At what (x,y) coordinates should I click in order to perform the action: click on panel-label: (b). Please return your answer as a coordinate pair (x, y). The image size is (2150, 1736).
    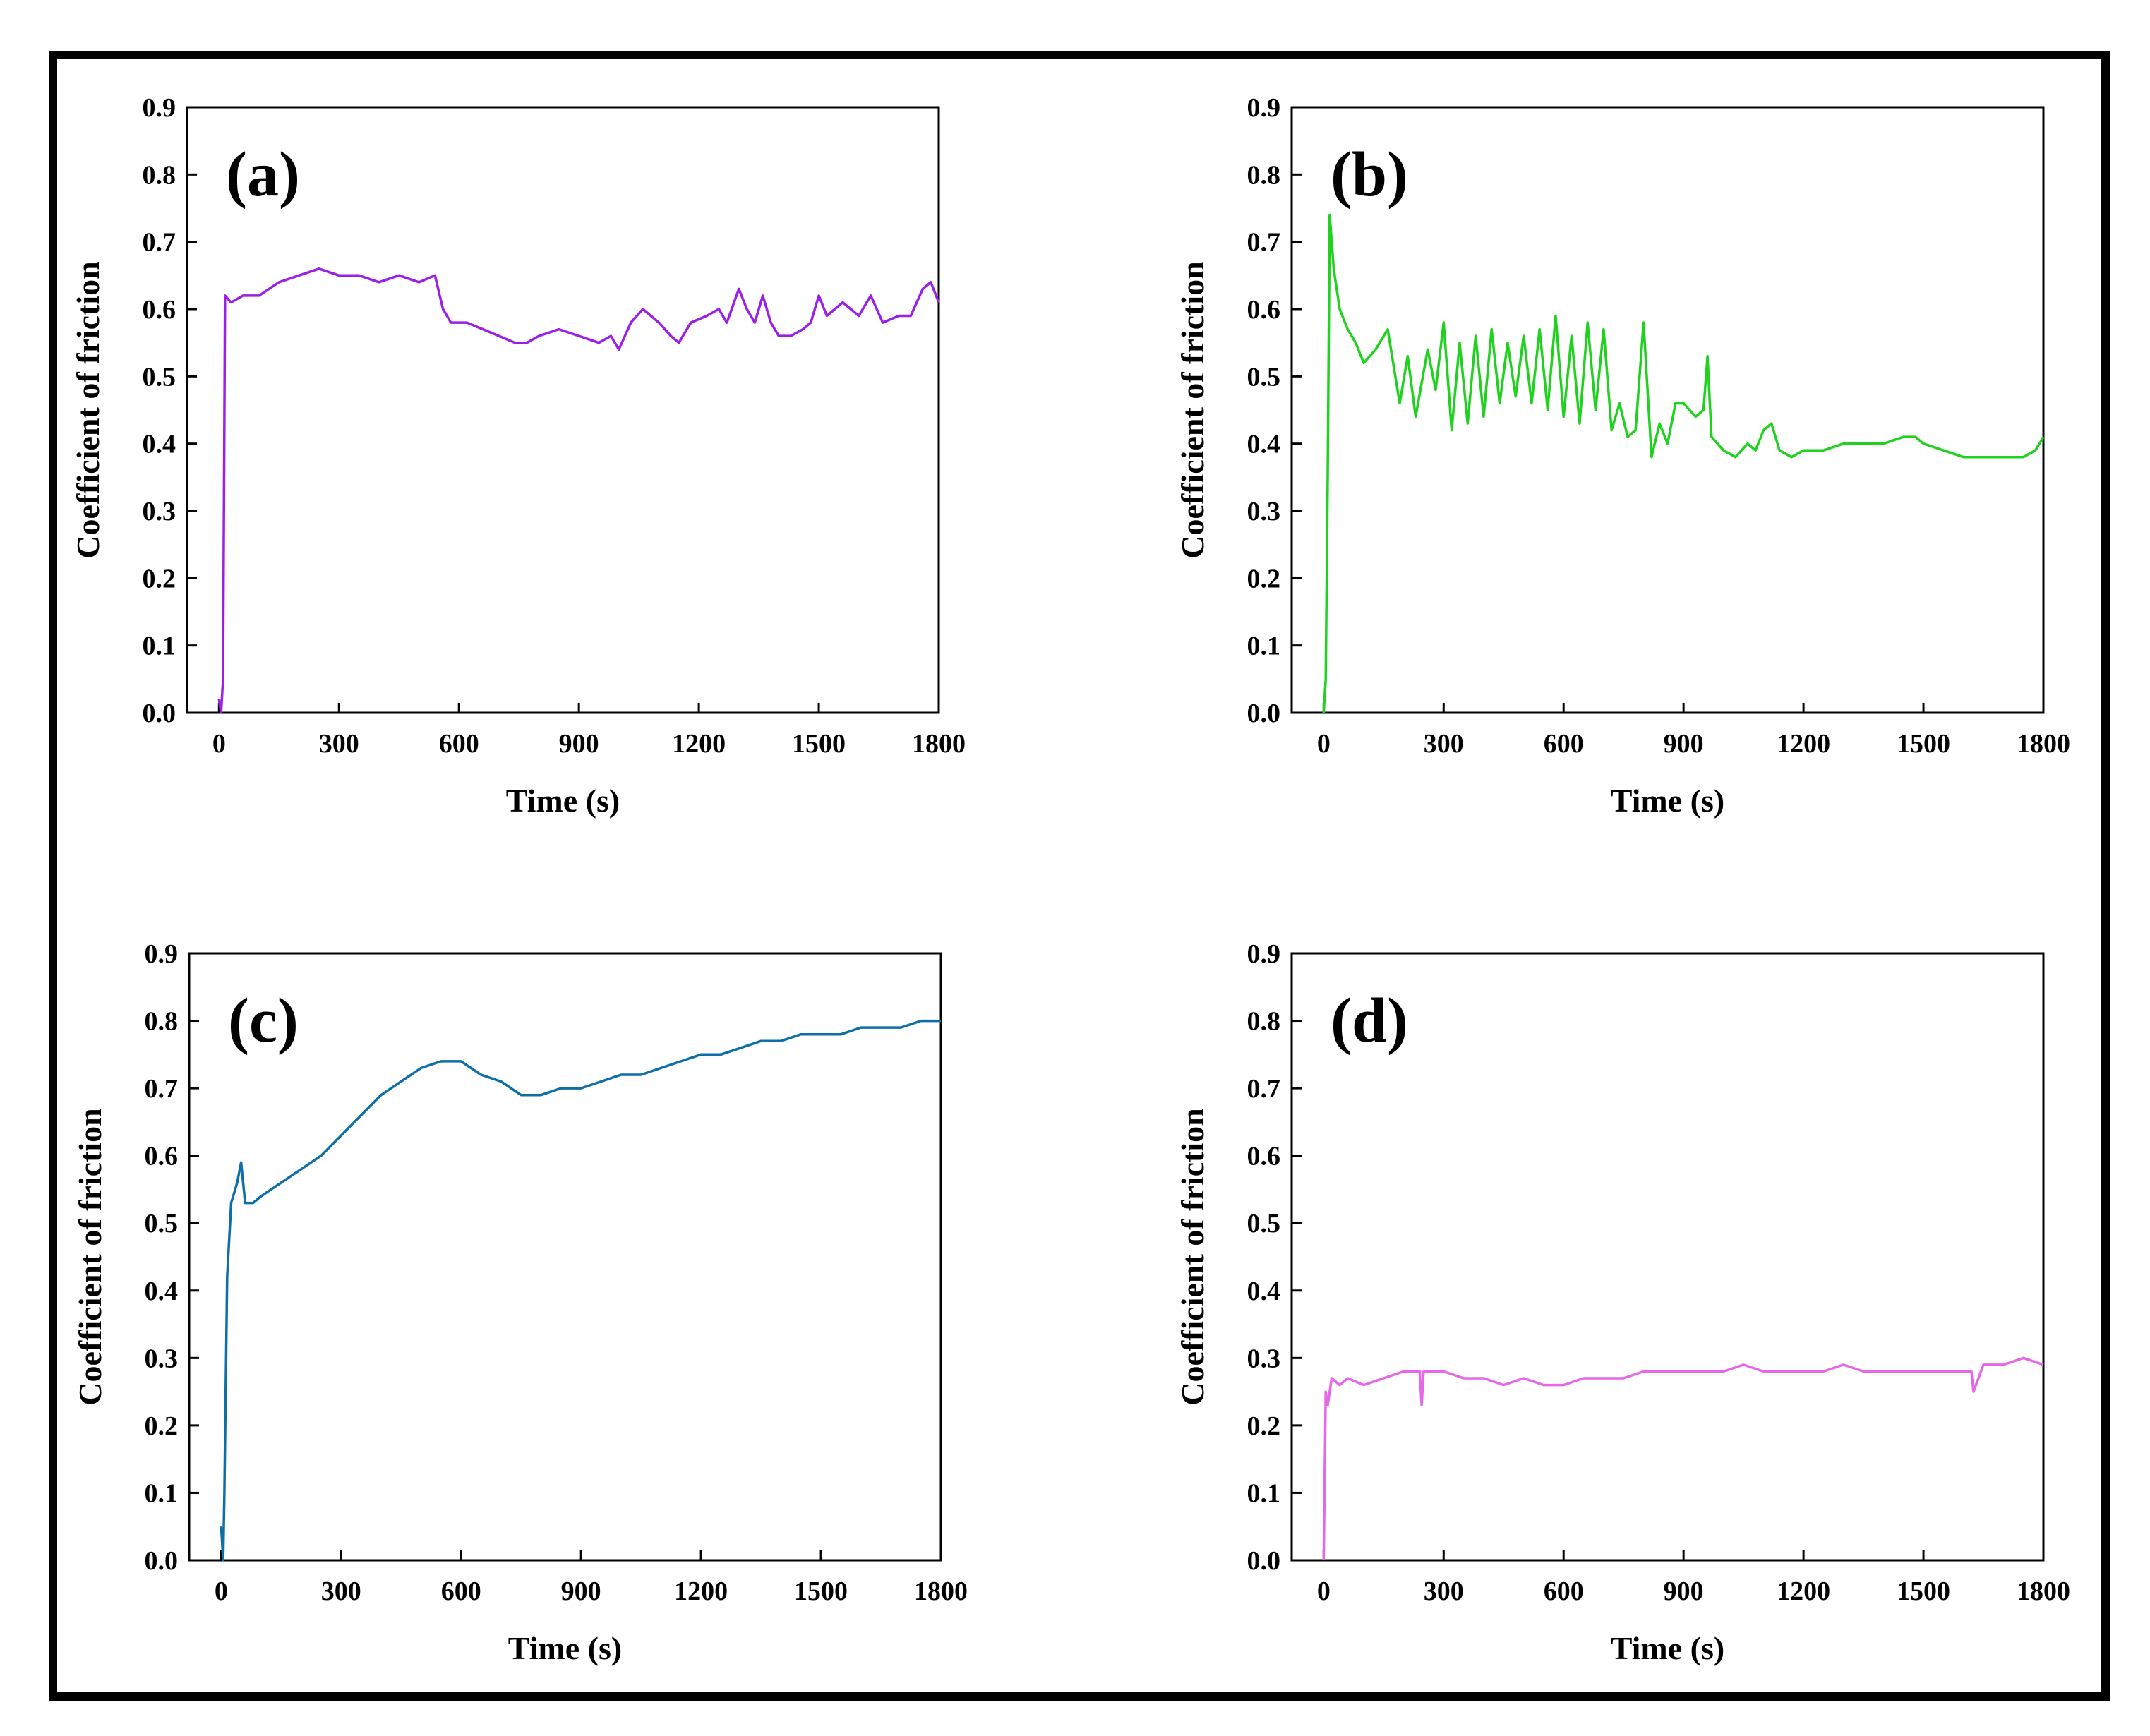
    Looking at the image, I should click on (1369, 175).